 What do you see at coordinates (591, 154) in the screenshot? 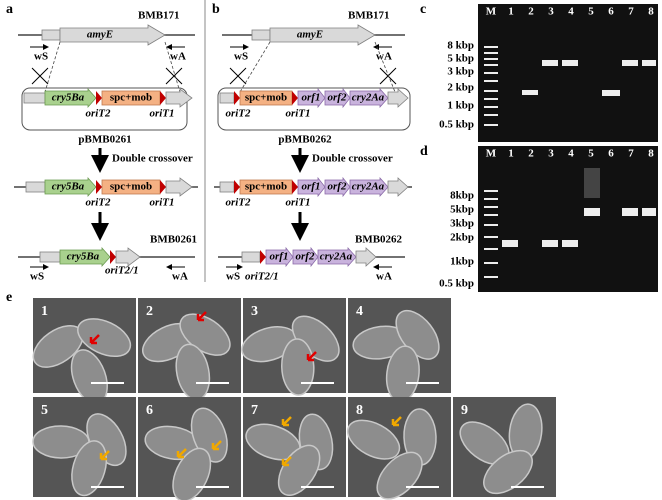
I see `lane-label: 5` at bounding box center [591, 154].